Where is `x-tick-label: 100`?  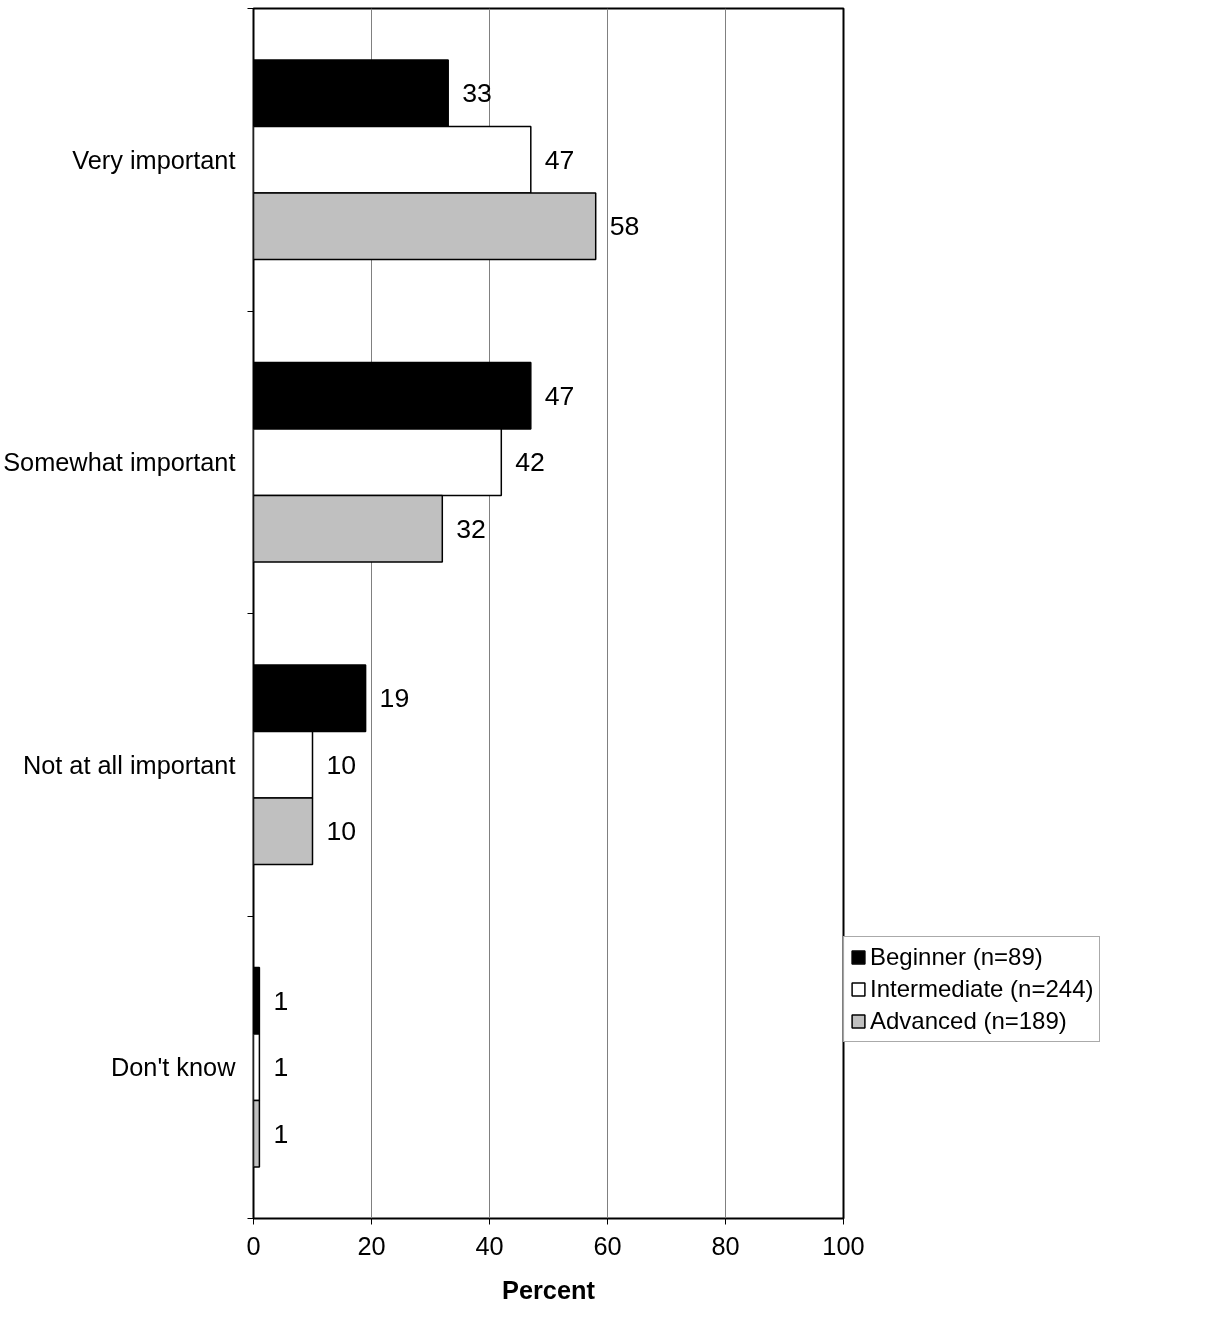 x-tick-label: 100 is located at coordinates (843, 1245).